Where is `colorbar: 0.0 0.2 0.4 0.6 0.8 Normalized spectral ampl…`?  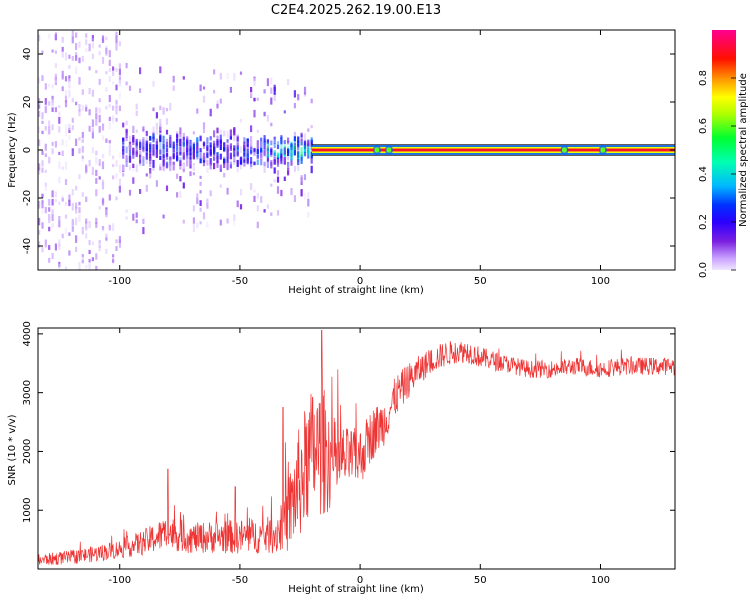 colorbar: 0.0 0.2 0.4 0.6 0.8 Normalized spectral ampl… is located at coordinates (723, 154).